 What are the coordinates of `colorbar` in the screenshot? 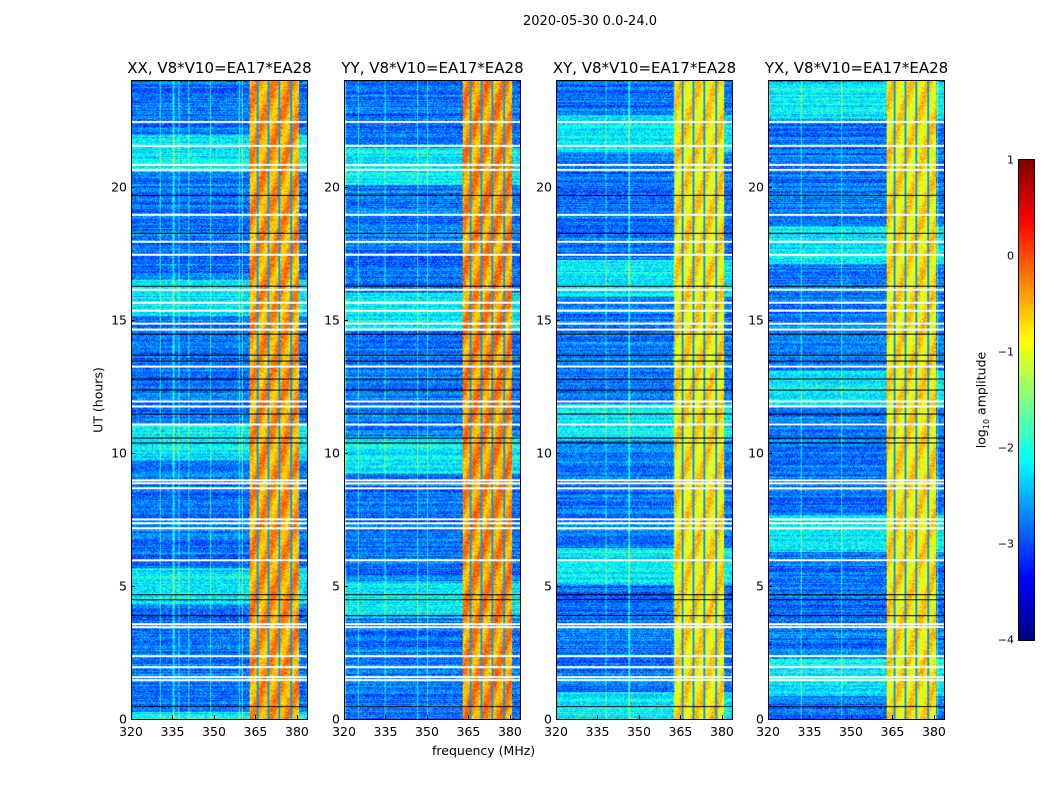 It's located at (1026, 400).